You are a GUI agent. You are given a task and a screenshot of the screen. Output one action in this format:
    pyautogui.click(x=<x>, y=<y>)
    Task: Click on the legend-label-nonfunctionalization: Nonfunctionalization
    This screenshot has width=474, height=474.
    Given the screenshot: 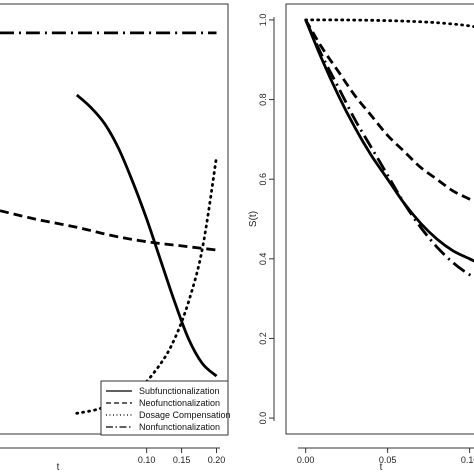 What is the action you would take?
    pyautogui.click(x=179, y=427)
    